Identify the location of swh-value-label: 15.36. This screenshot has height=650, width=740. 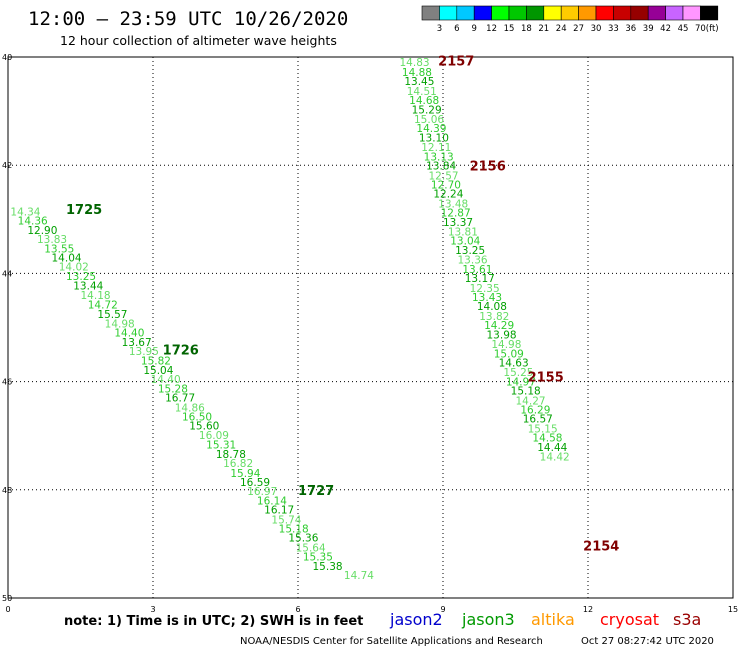
(303, 539).